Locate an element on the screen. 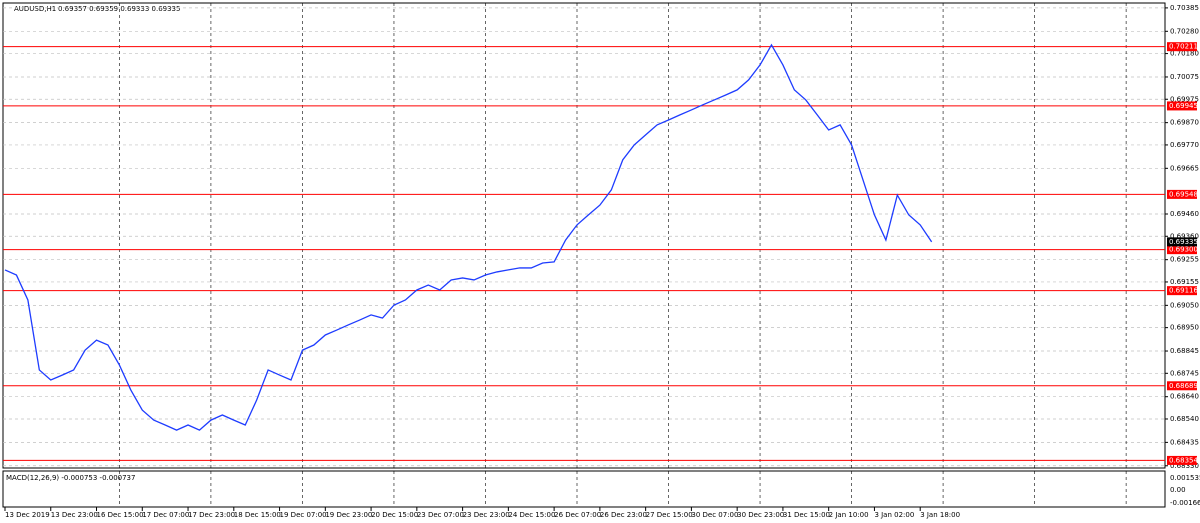 This screenshot has width=1200, height=523. x-tick-label: 31 Dec 15:00 is located at coordinates (806, 515).